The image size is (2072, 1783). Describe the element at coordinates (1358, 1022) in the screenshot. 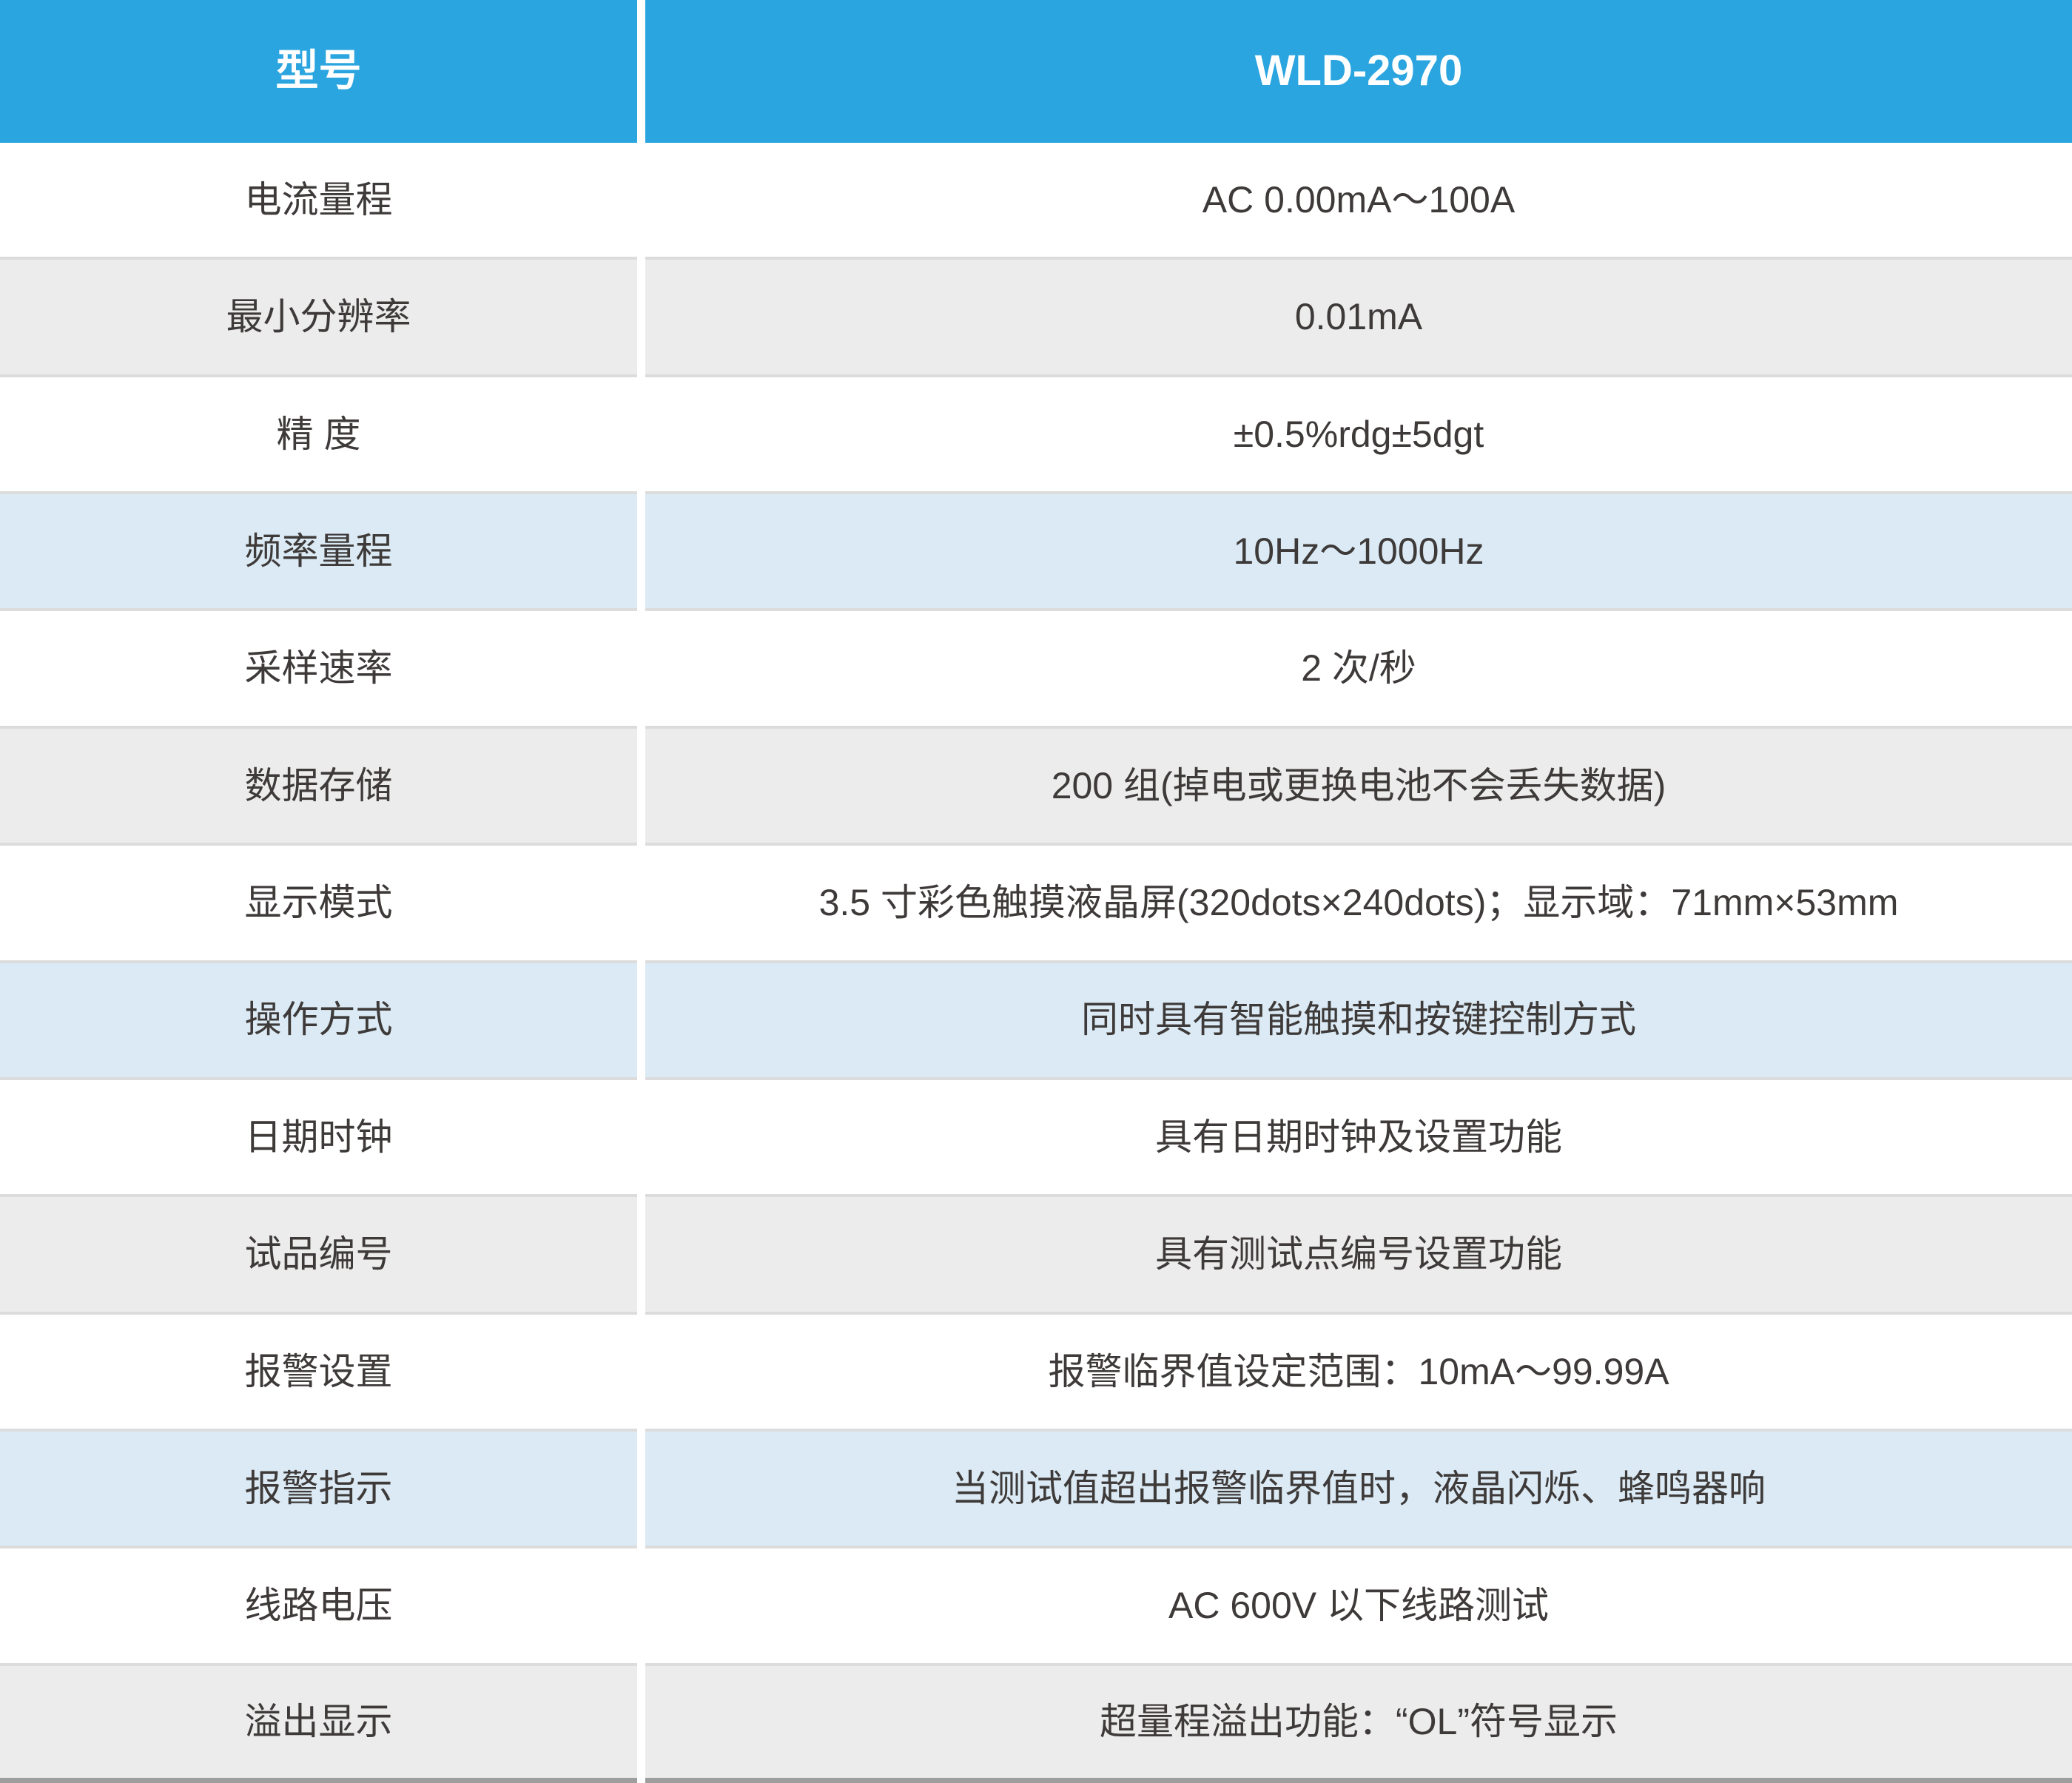

I see `spec-value-cell: 同时具有智能触摸和按键控制方式` at that location.